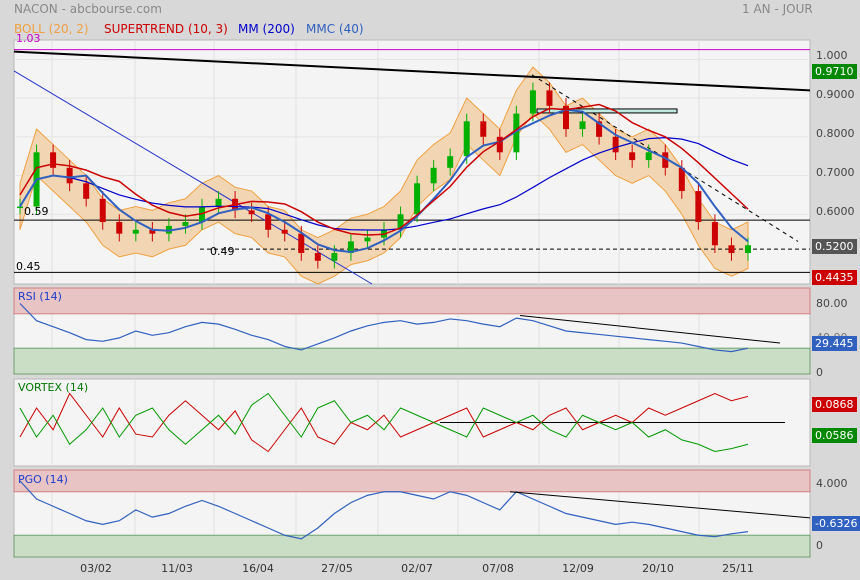 This screenshot has width=860, height=580. Describe the element at coordinates (53, 387) in the screenshot. I see `vortex-title: VORTEX (14)` at that location.